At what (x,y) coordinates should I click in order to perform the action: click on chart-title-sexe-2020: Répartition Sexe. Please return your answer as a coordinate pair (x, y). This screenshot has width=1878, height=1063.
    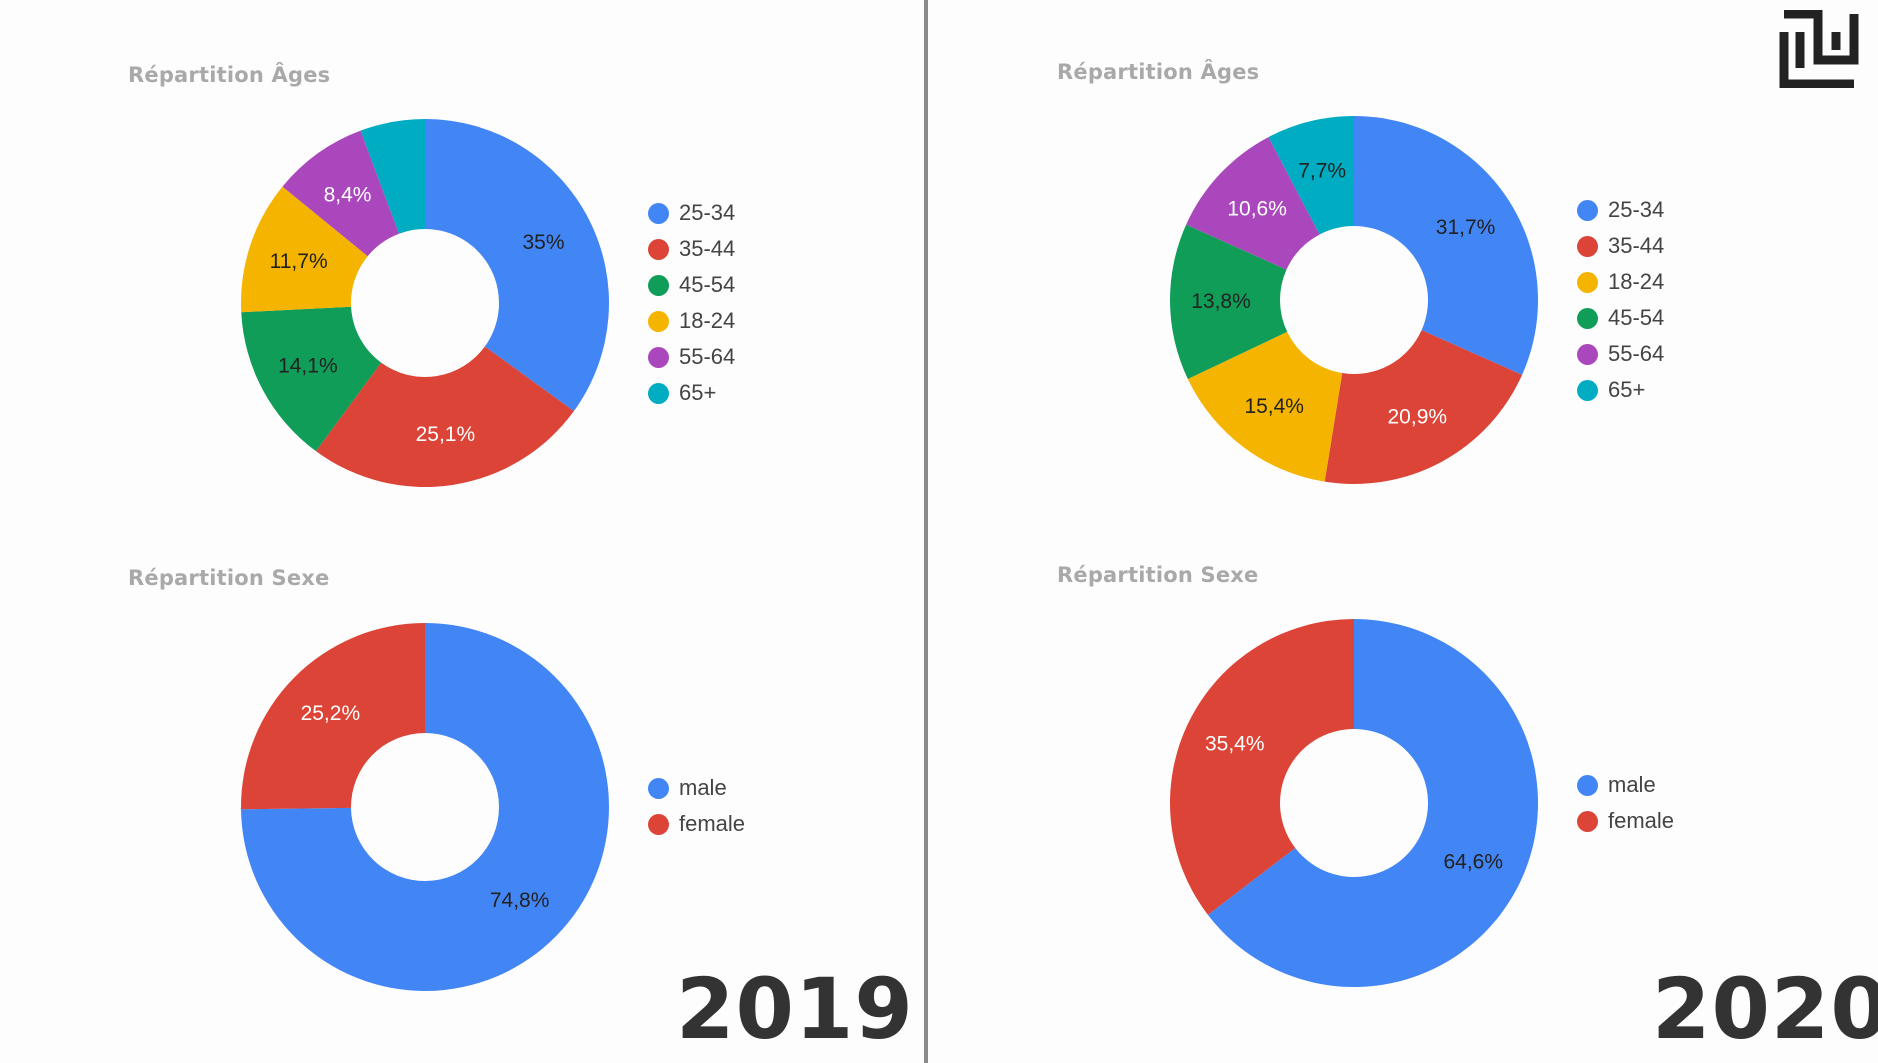
    Looking at the image, I should click on (1158, 575).